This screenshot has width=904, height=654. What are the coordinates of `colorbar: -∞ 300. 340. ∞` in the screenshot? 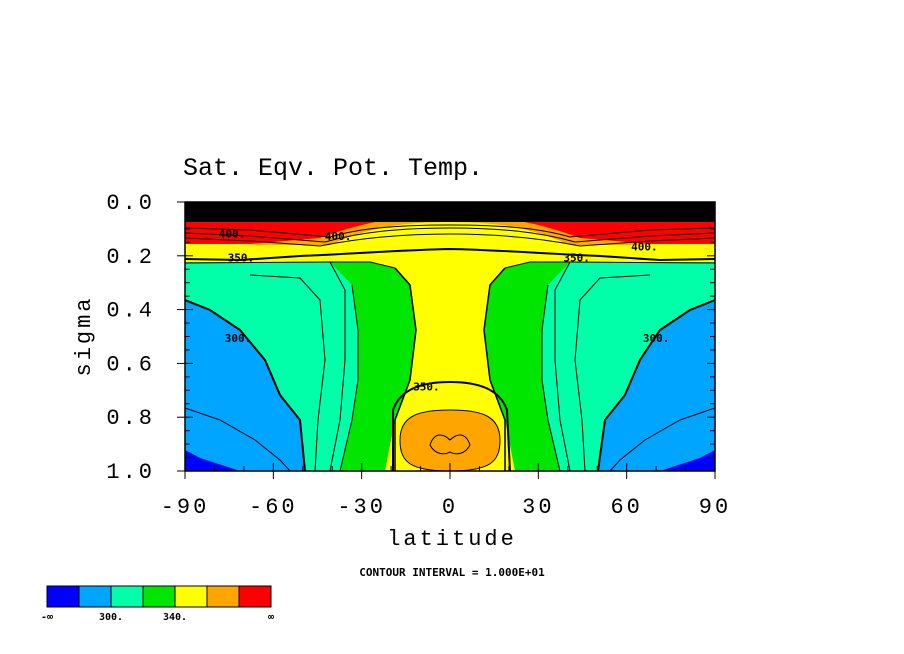 It's located at (157, 604).